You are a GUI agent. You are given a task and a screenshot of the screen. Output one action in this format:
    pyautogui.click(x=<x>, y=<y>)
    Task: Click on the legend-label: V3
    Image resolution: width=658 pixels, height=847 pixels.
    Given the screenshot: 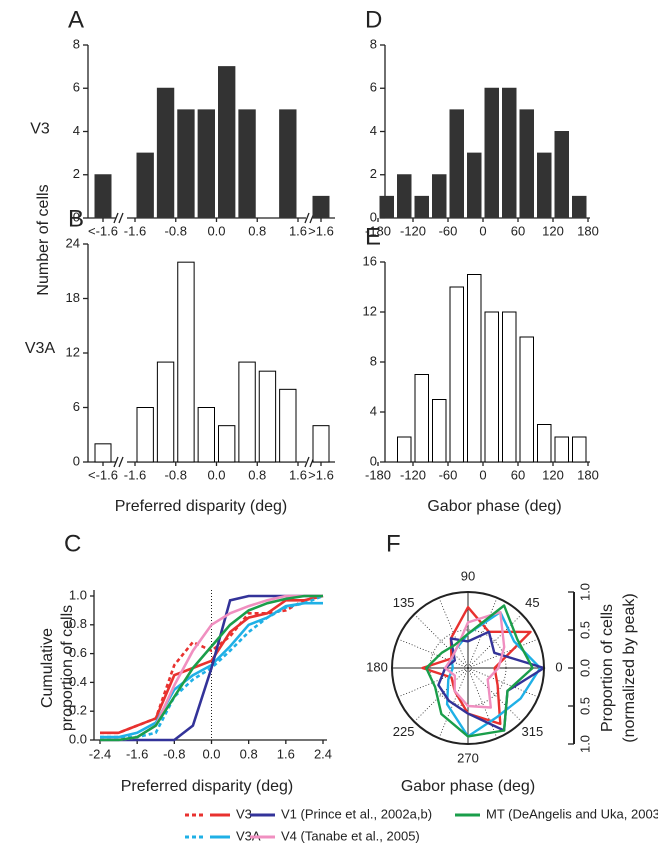 What is the action you would take?
    pyautogui.click(x=244, y=813)
    